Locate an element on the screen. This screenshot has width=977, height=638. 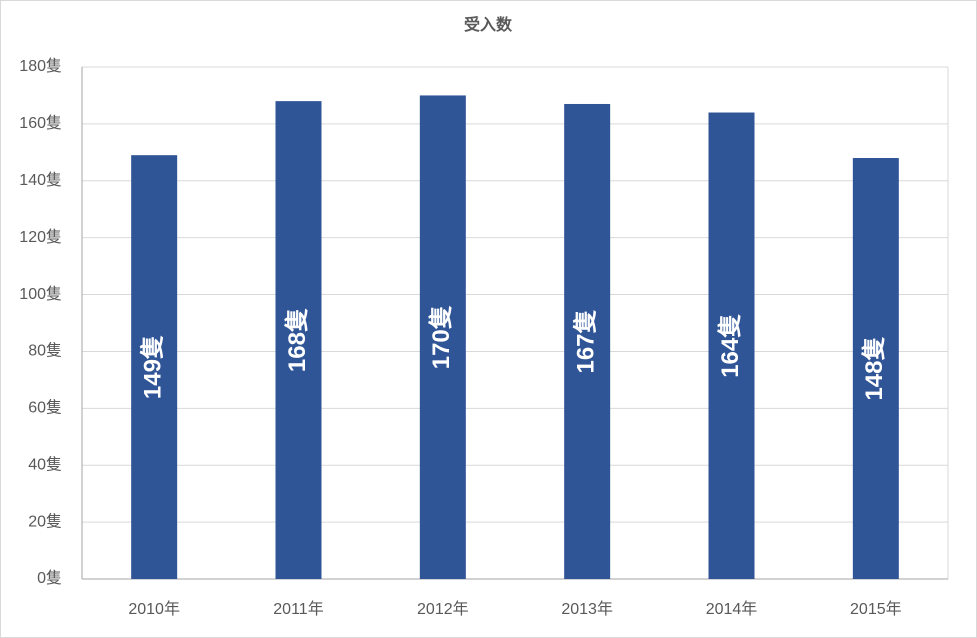
value-label: 148隻 is located at coordinates (874, 368).